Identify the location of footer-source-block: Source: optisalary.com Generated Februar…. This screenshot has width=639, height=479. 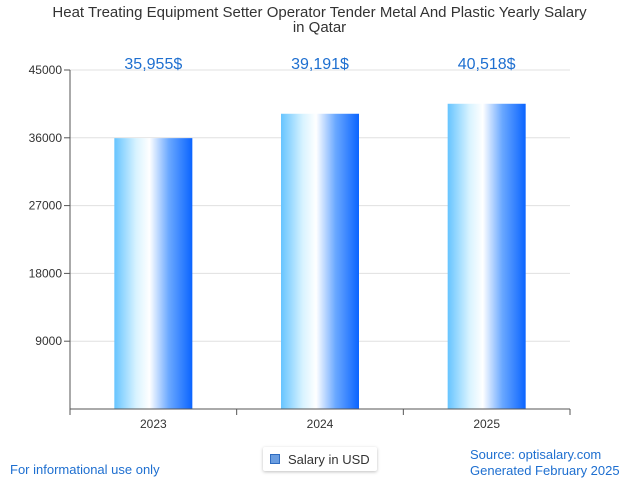
(545, 463).